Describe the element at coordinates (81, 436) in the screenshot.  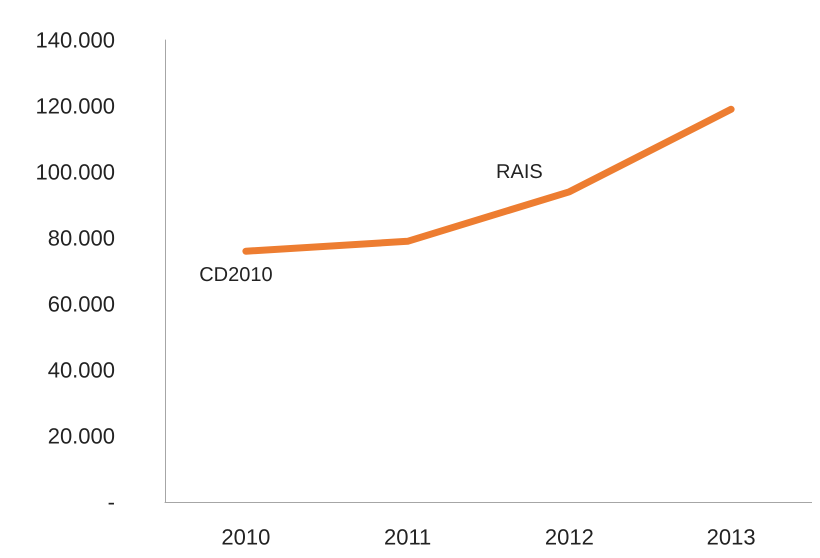
I see `y-tick-label: 20.000` at that location.